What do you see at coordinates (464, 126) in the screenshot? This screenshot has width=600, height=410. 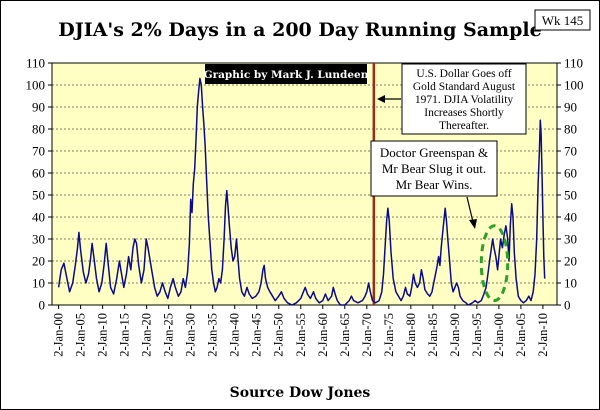 I see `annotation-line: Thereafter.` at bounding box center [464, 126].